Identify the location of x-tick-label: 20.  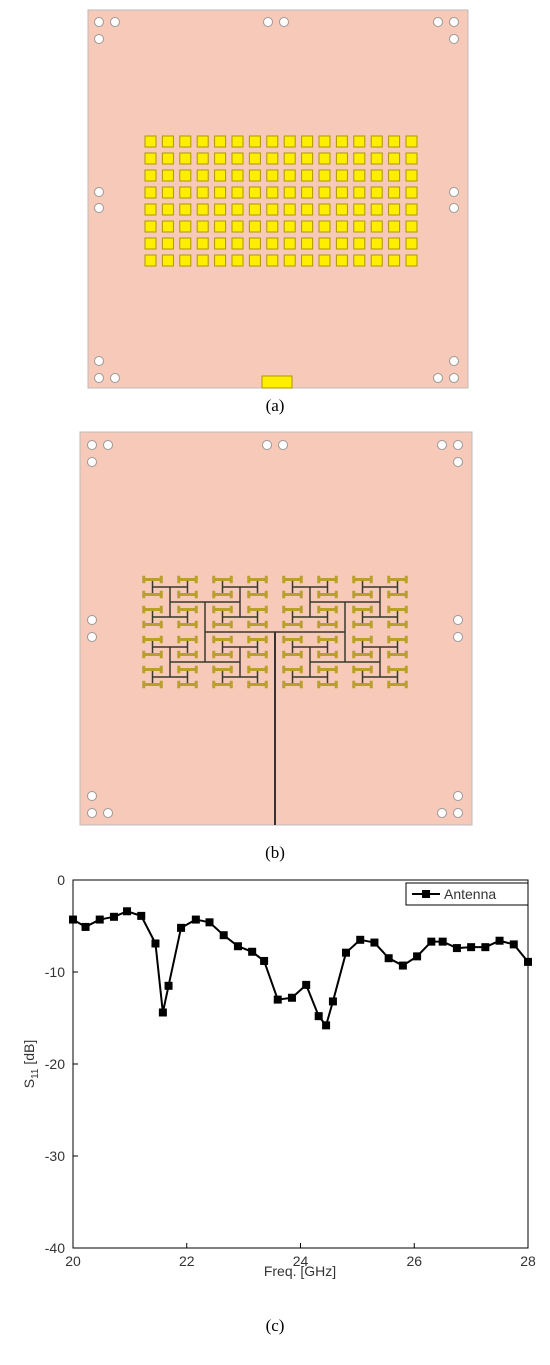
(73, 1261).